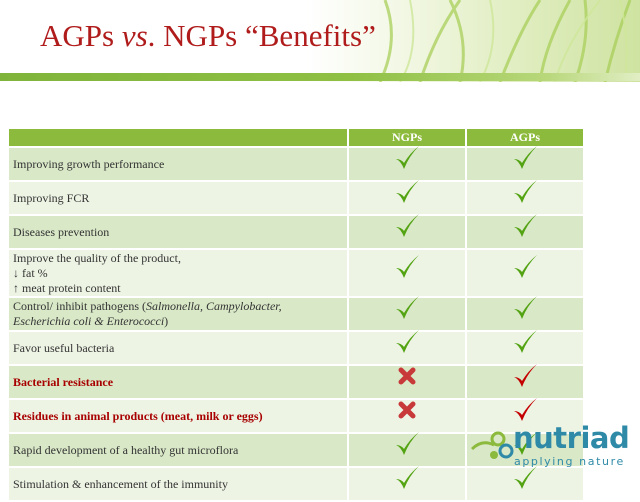 This screenshot has height=502, width=640. Describe the element at coordinates (569, 461) in the screenshot. I see `brand-tagline: applying nature` at that location.